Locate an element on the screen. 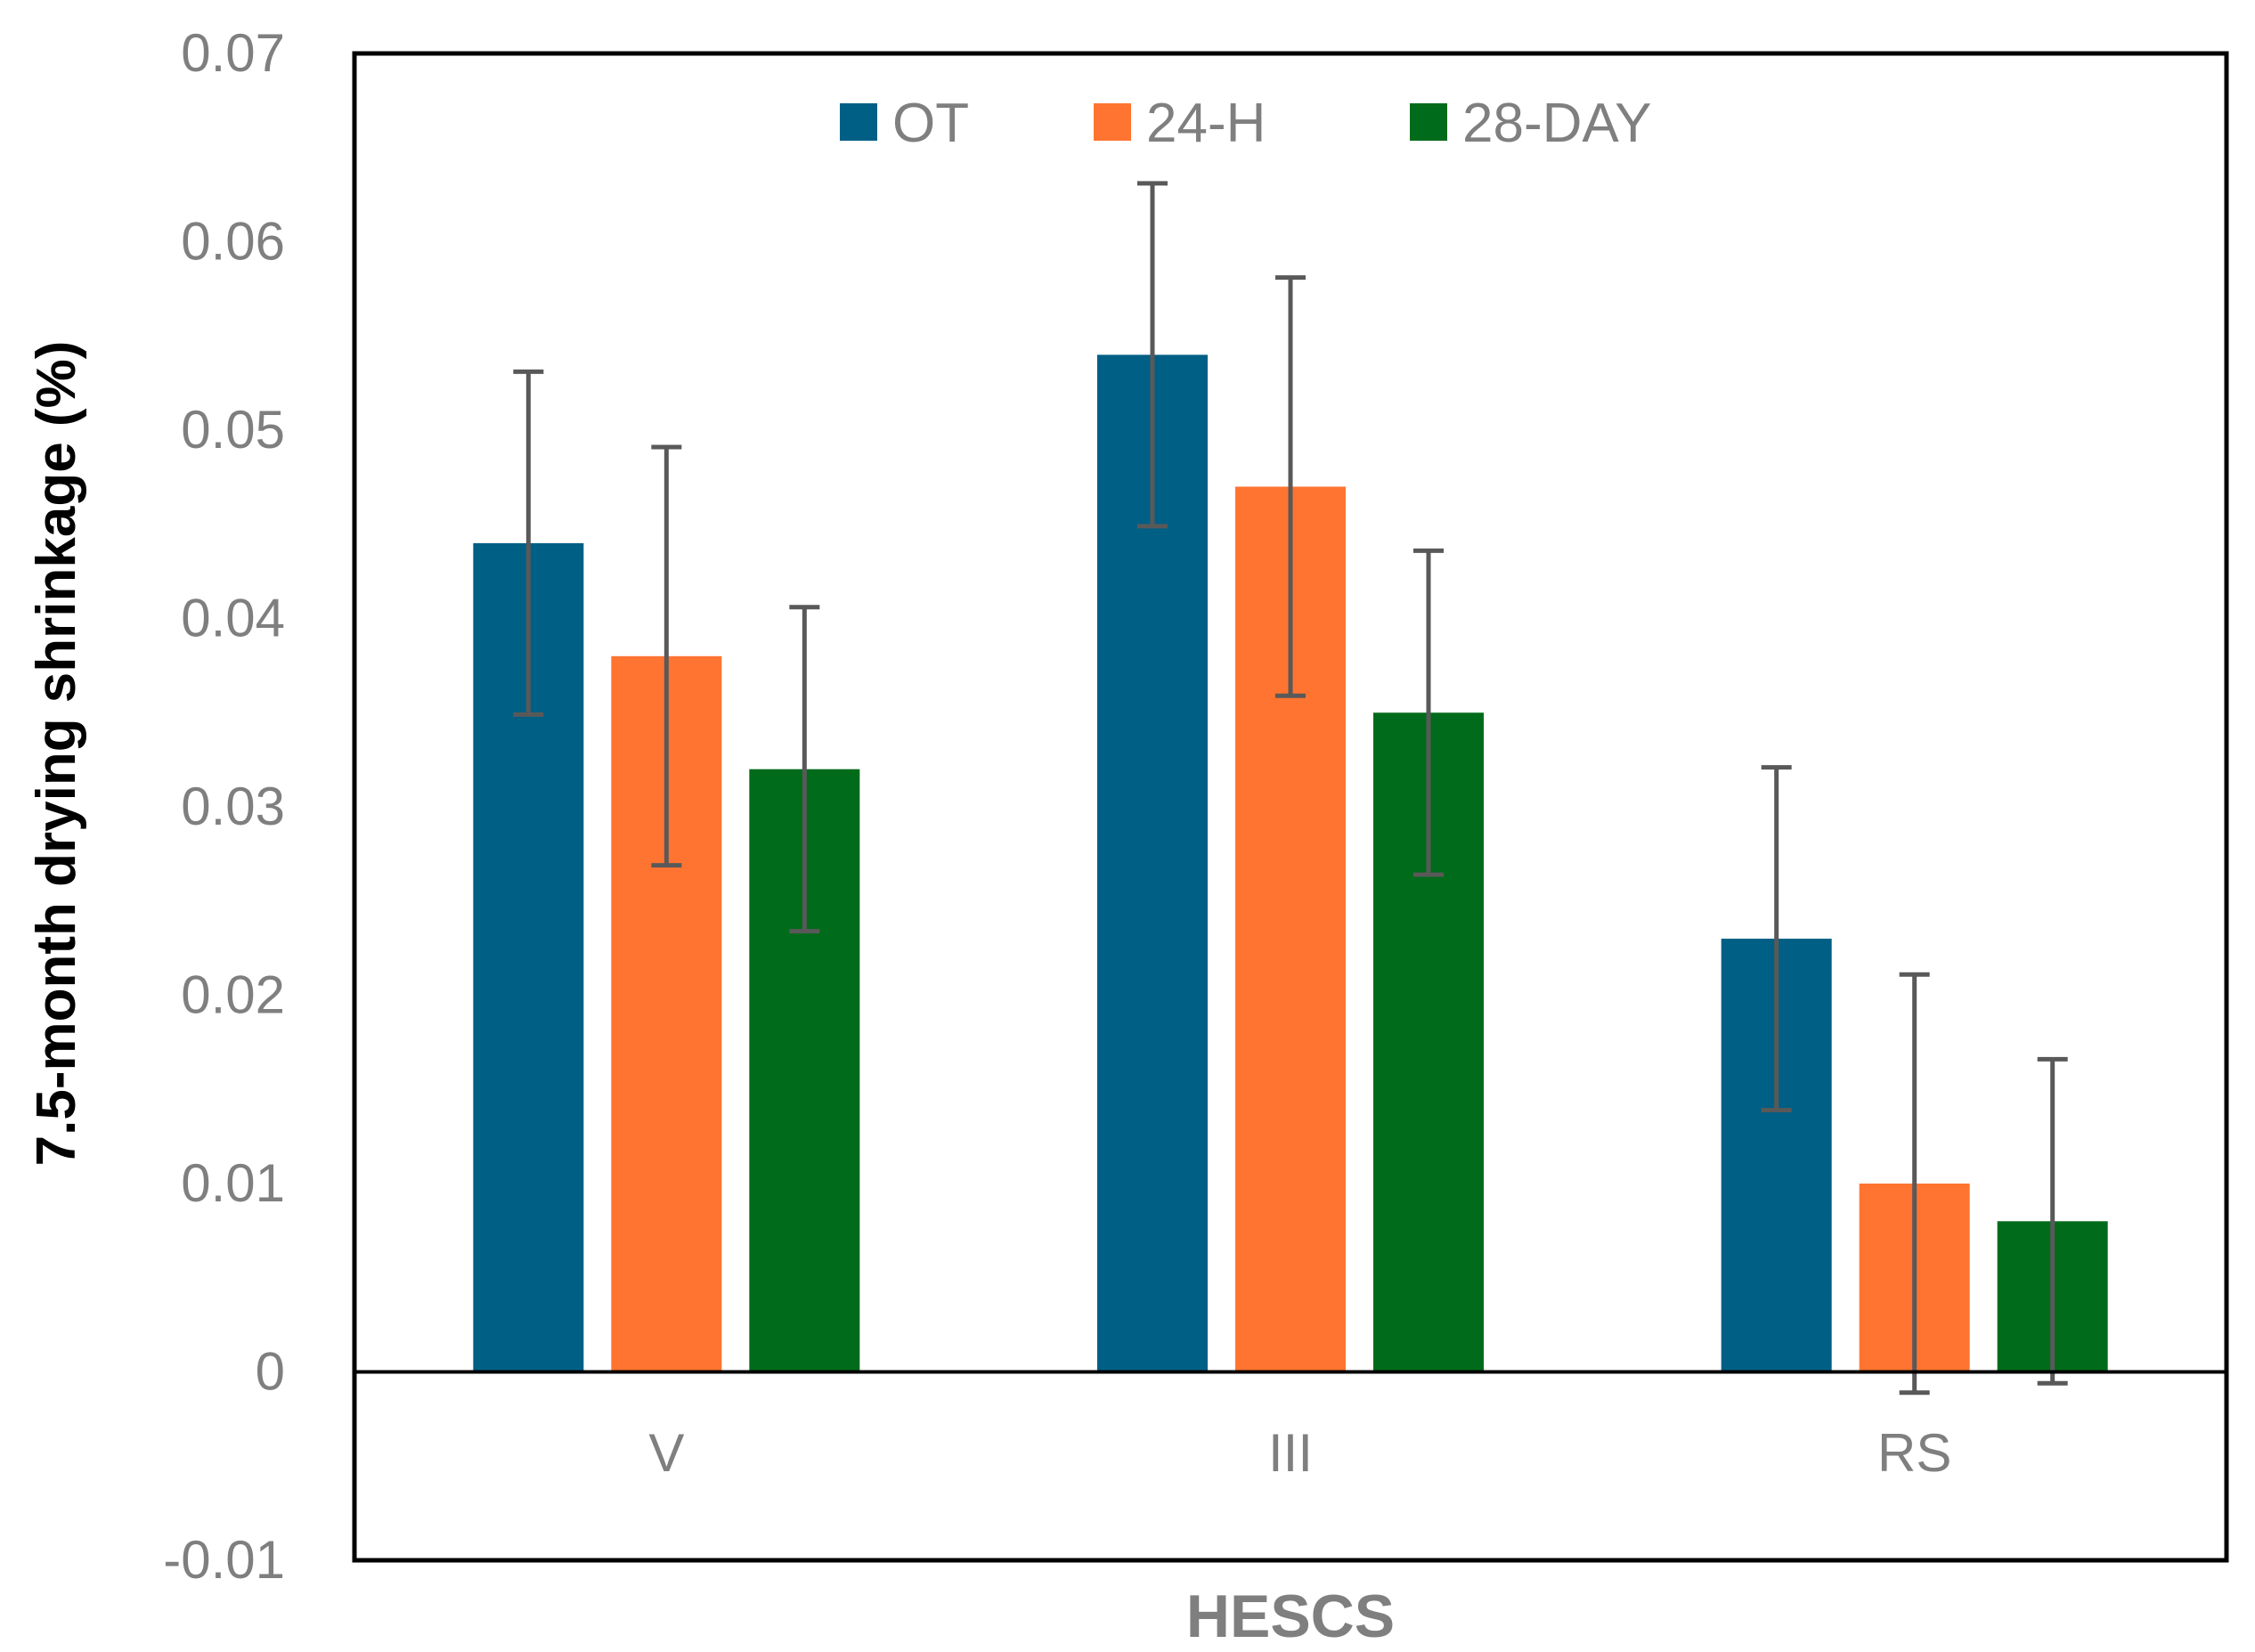 The width and height of the screenshot is (2255, 1652). y-axis-title: 7.5-month drying shrinkage (%) is located at coordinates (56, 754).